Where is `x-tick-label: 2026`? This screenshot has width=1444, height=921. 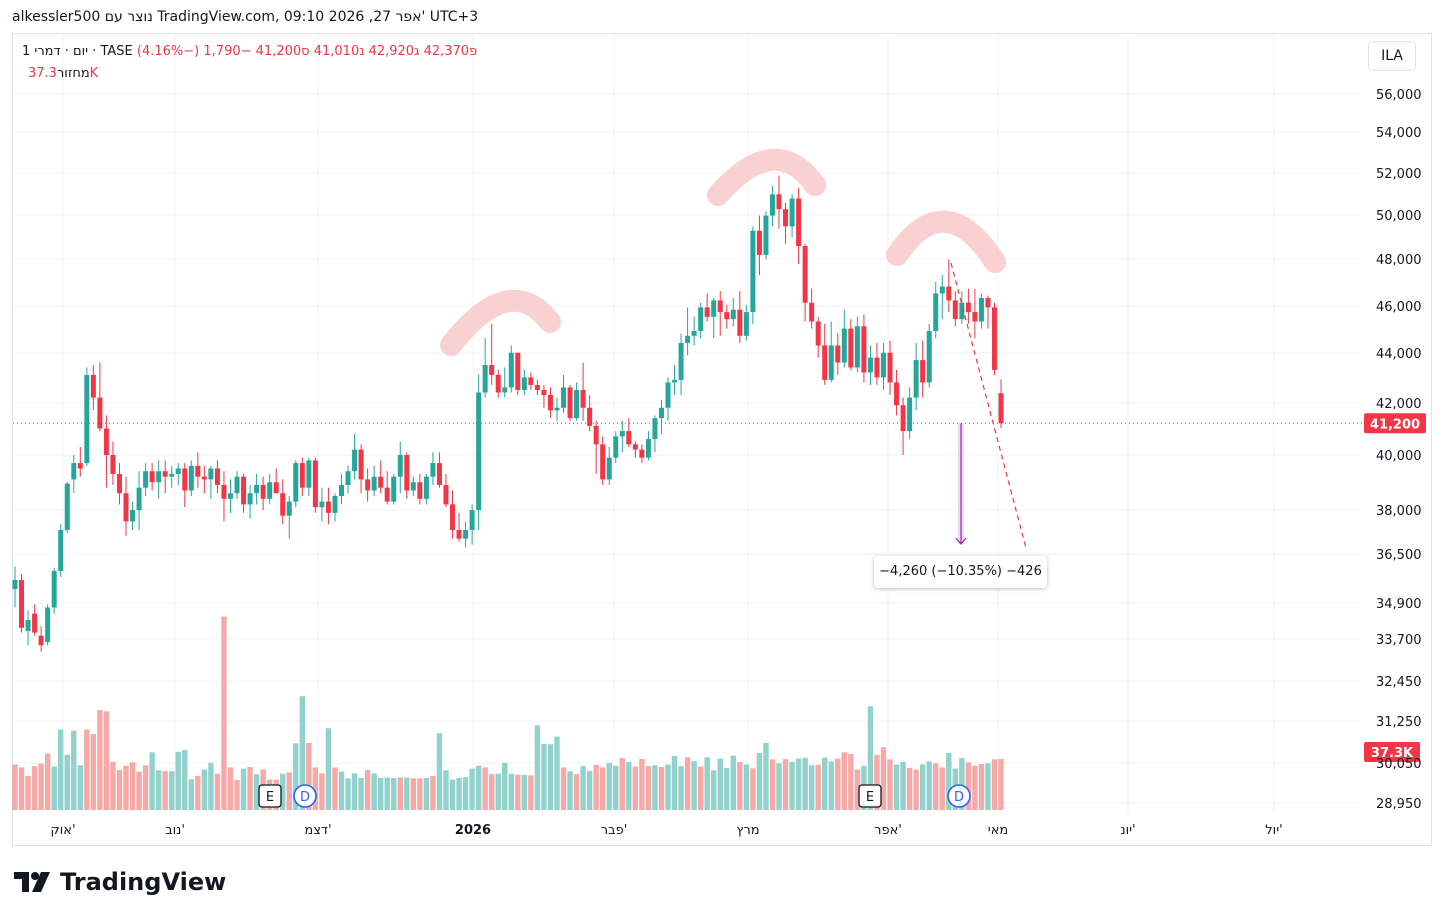 x-tick-label: 2026 is located at coordinates (473, 830).